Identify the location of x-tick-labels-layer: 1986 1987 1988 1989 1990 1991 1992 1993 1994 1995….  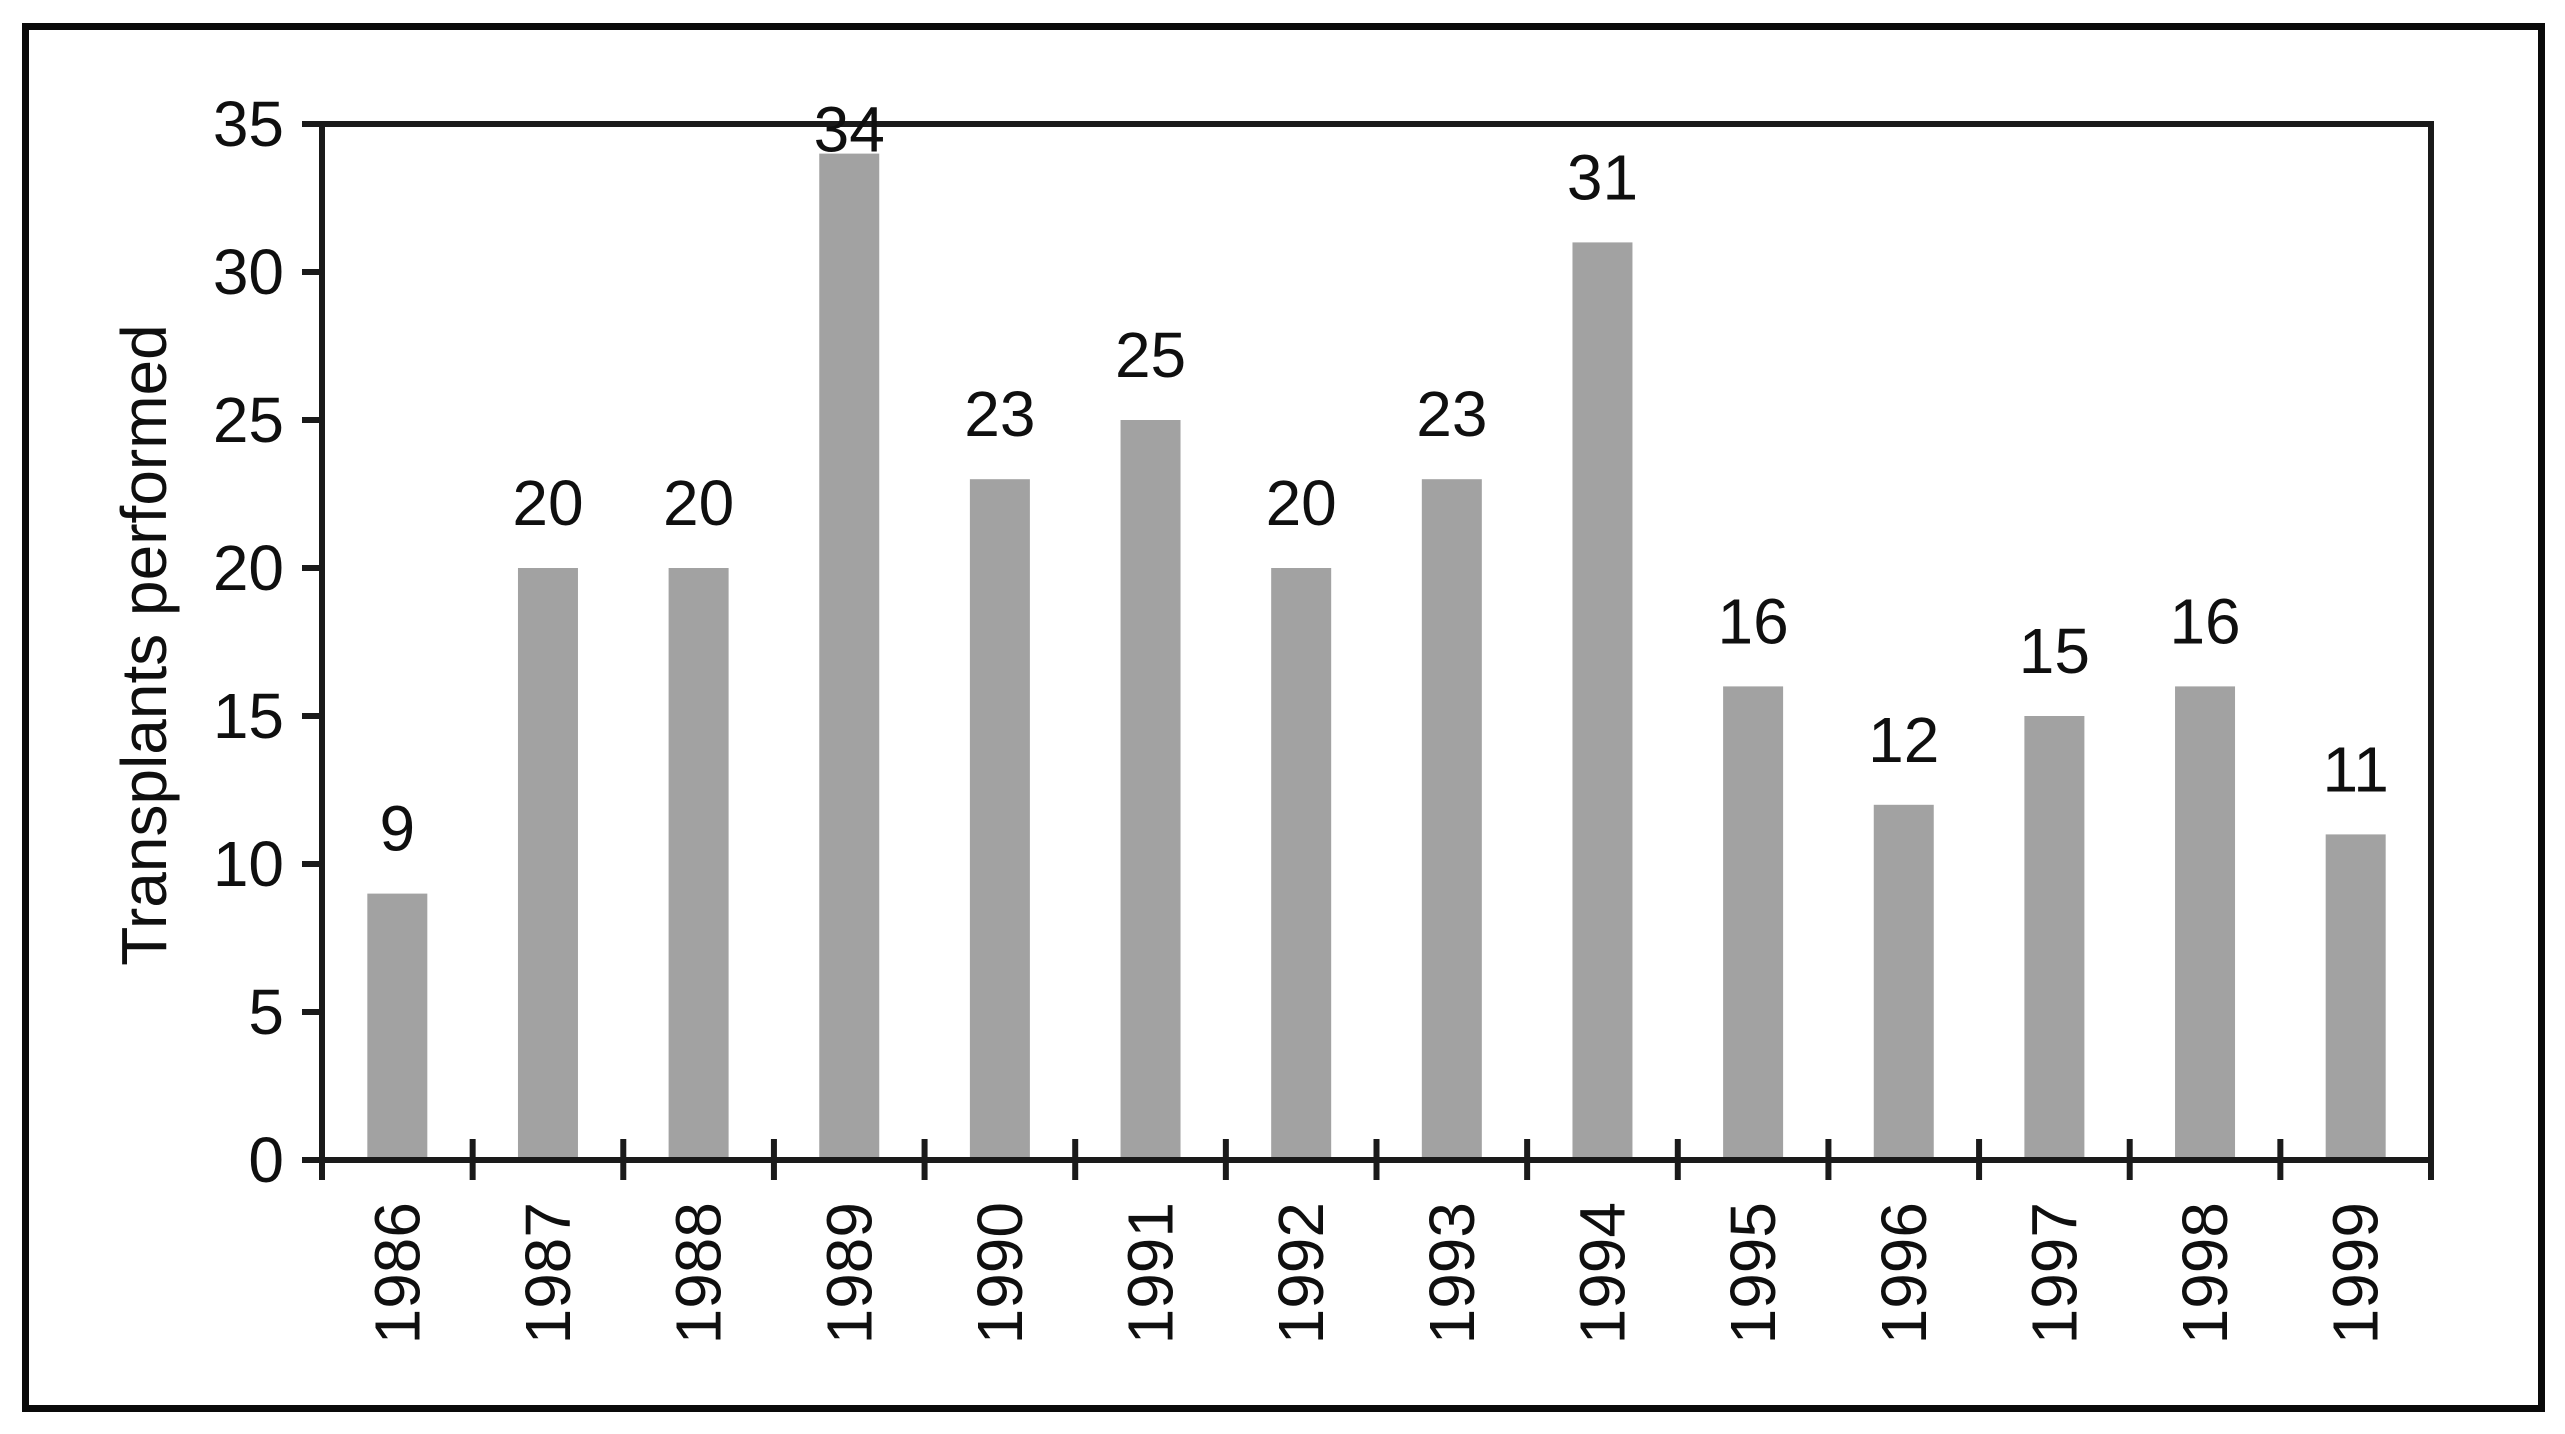
(1376, 1273).